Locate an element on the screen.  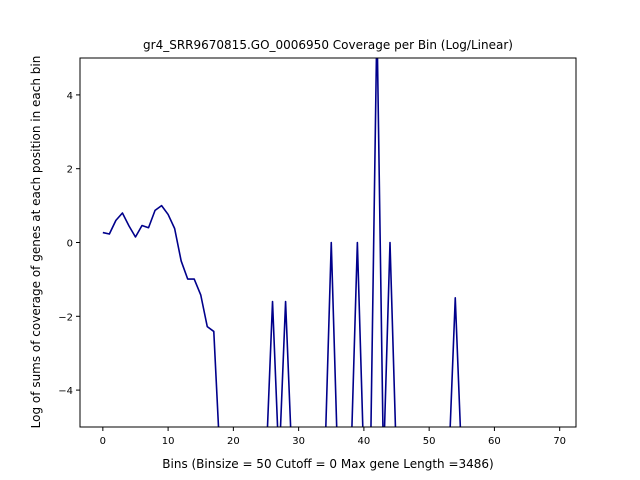
y-axis: −4 −2 0 2 4 is located at coordinates (69, 244).